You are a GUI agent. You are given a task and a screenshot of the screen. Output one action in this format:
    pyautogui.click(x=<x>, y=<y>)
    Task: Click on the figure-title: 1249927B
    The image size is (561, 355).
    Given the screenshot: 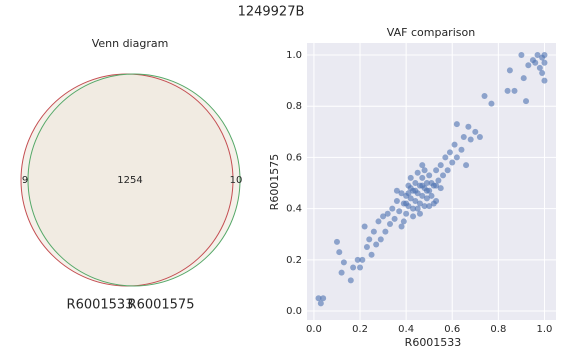 What is the action you would take?
    pyautogui.click(x=271, y=12)
    